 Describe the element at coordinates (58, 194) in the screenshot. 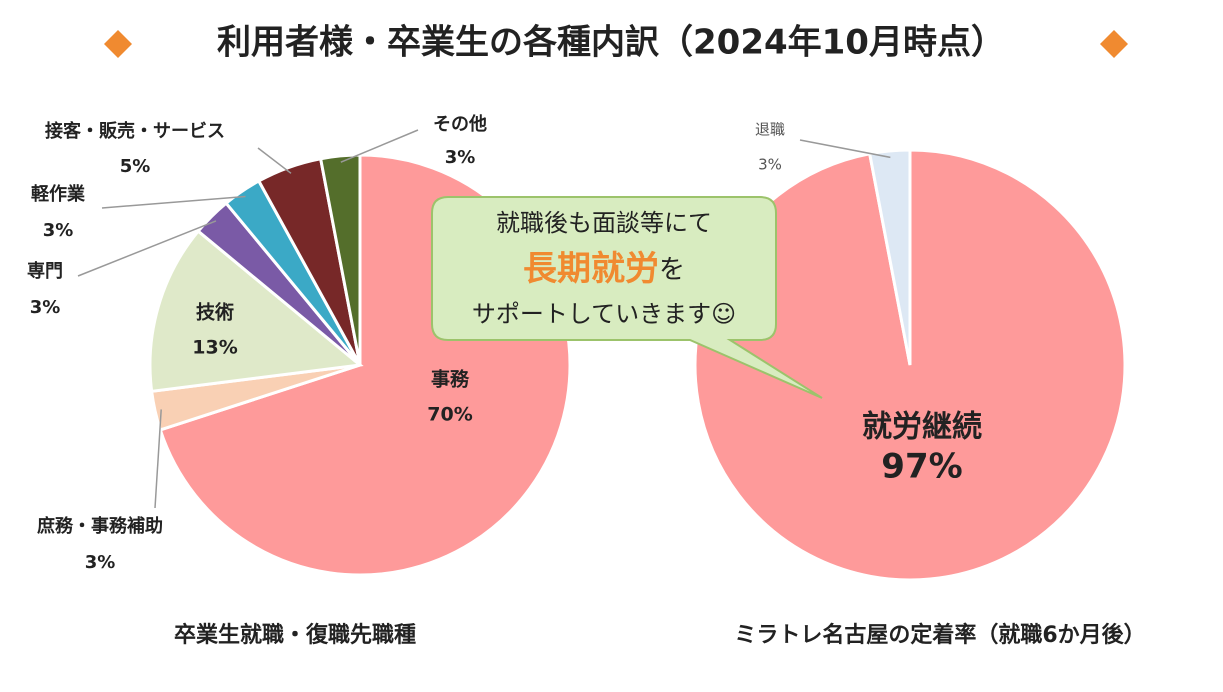

I see `slice-label: 軽作業` at that location.